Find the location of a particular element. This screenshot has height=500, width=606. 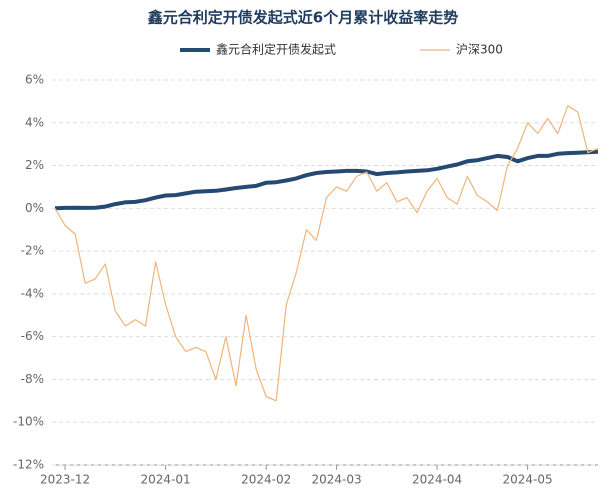

y-tick-label: -12% is located at coordinates (28, 465).